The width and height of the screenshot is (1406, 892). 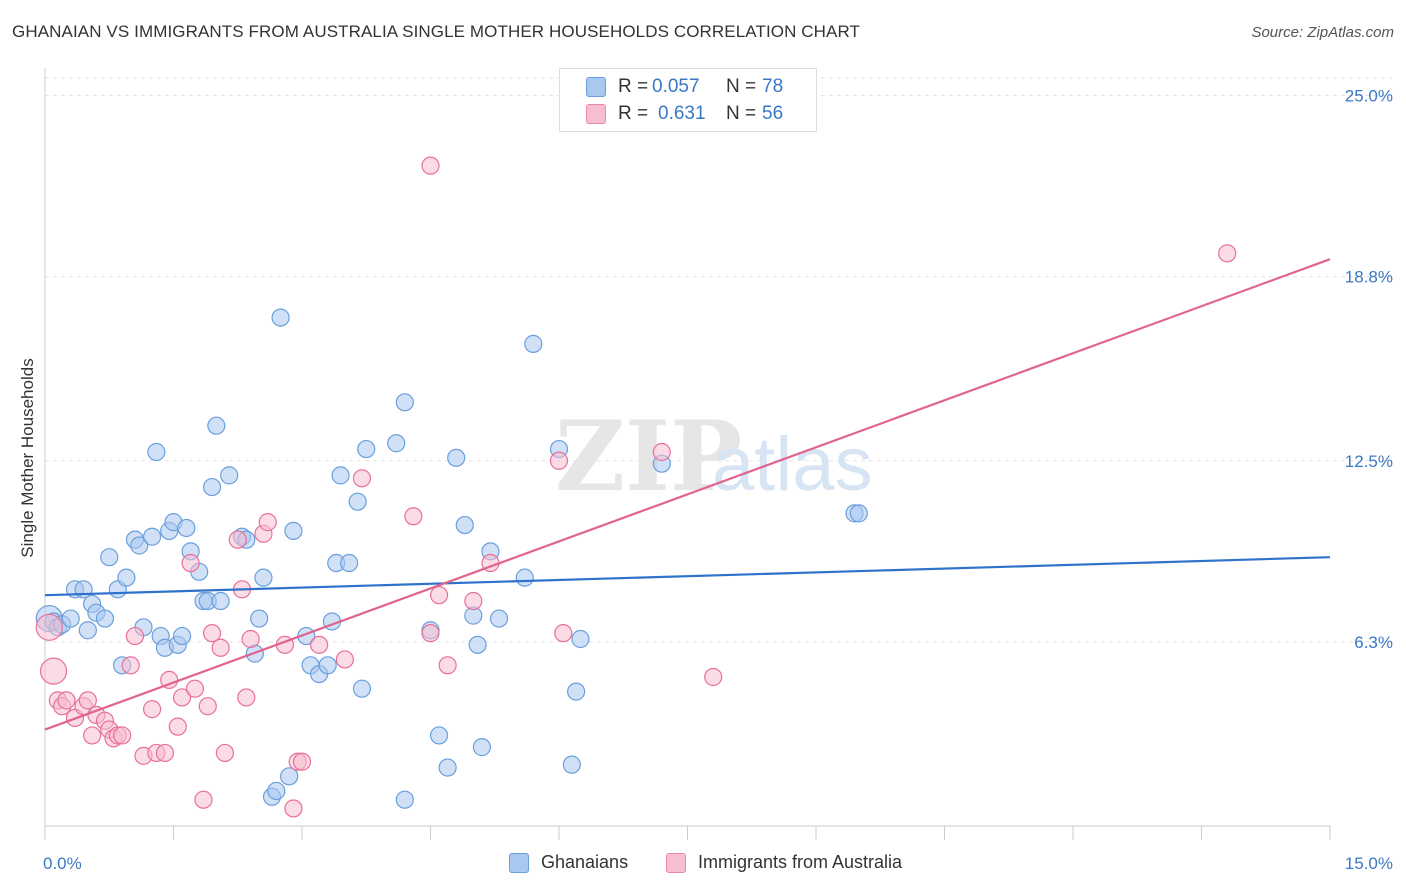 What do you see at coordinates (676, 86) in the screenshot?
I see `legend-r-value: 0.057` at bounding box center [676, 86].